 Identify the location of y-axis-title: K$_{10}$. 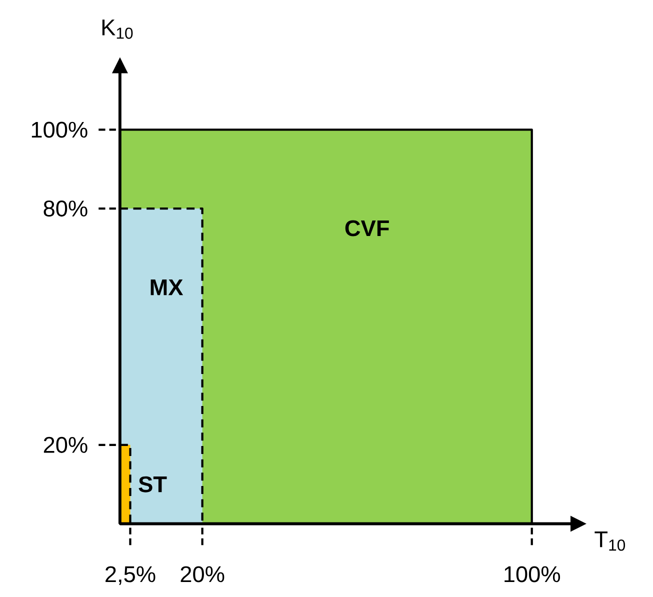
(117, 29).